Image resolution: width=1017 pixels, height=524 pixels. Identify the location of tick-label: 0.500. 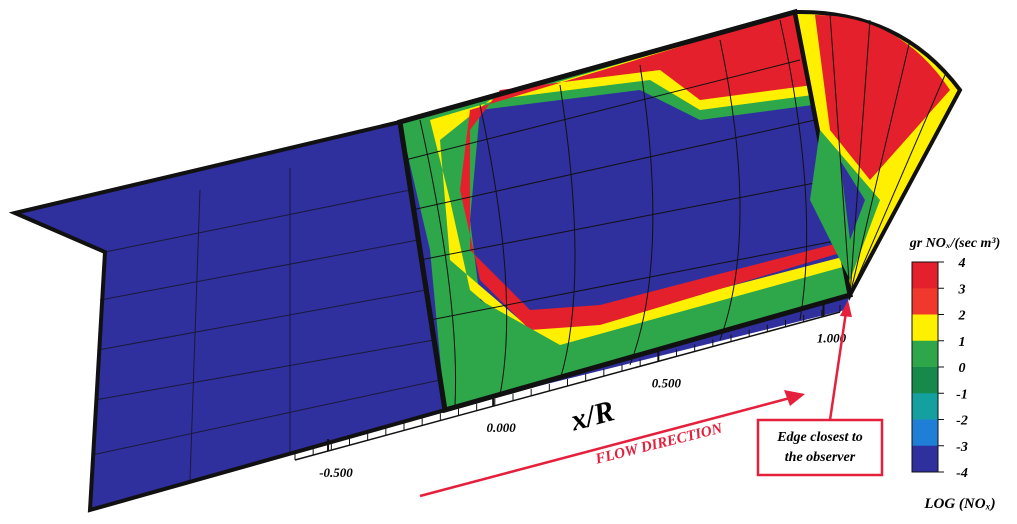
(667, 382).